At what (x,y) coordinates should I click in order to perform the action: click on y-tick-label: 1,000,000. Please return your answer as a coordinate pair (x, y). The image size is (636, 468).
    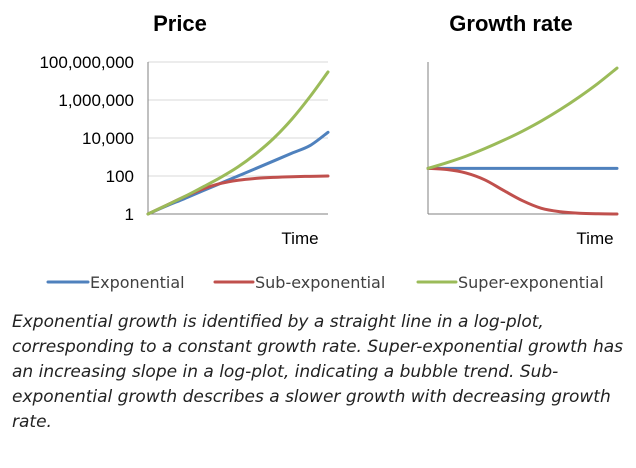
    Looking at the image, I should click on (96, 100).